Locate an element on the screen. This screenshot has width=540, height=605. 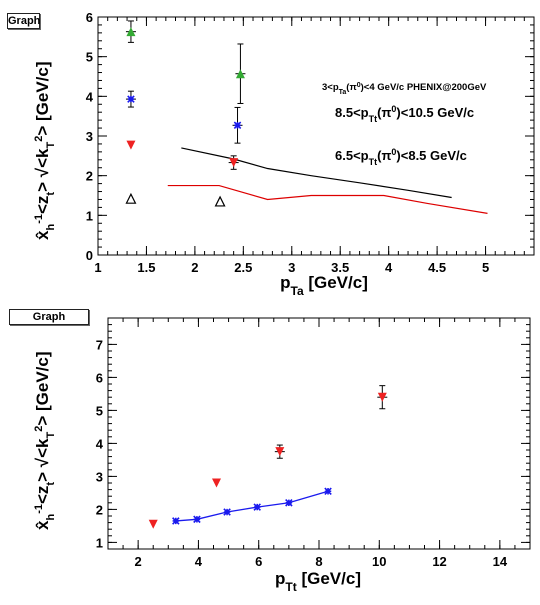
y-tick-label: 0 is located at coordinates (89, 255).